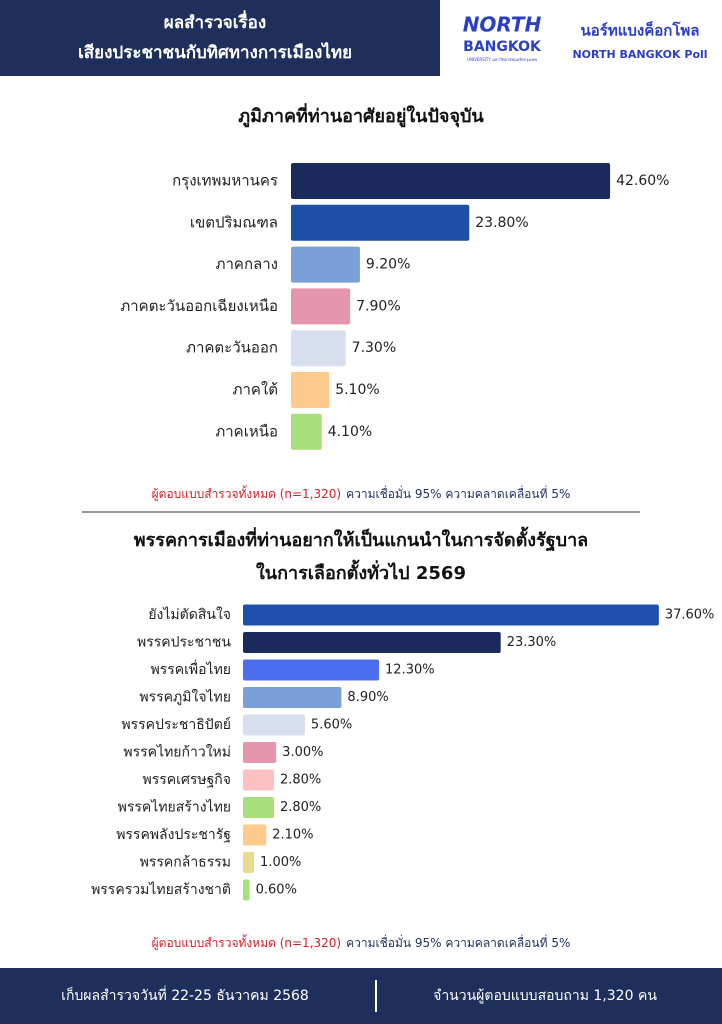 The image size is (722, 1024). I want to click on footer-text: เก็บผลสำรวจวันที่ 22-25 ธันวาคม 2568, so click(185, 995).